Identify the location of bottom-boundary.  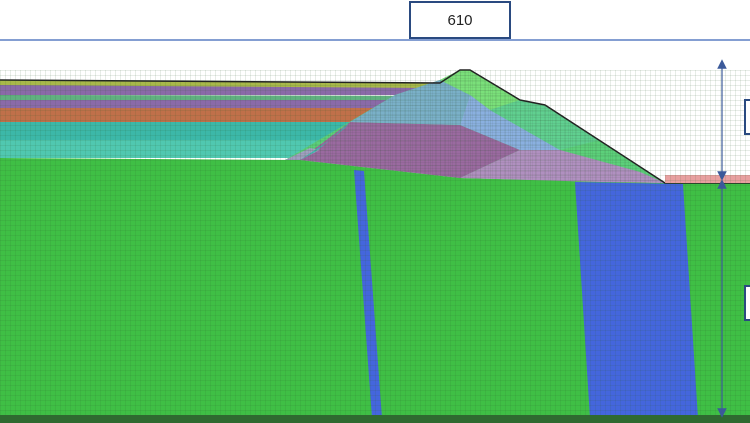
(375, 419).